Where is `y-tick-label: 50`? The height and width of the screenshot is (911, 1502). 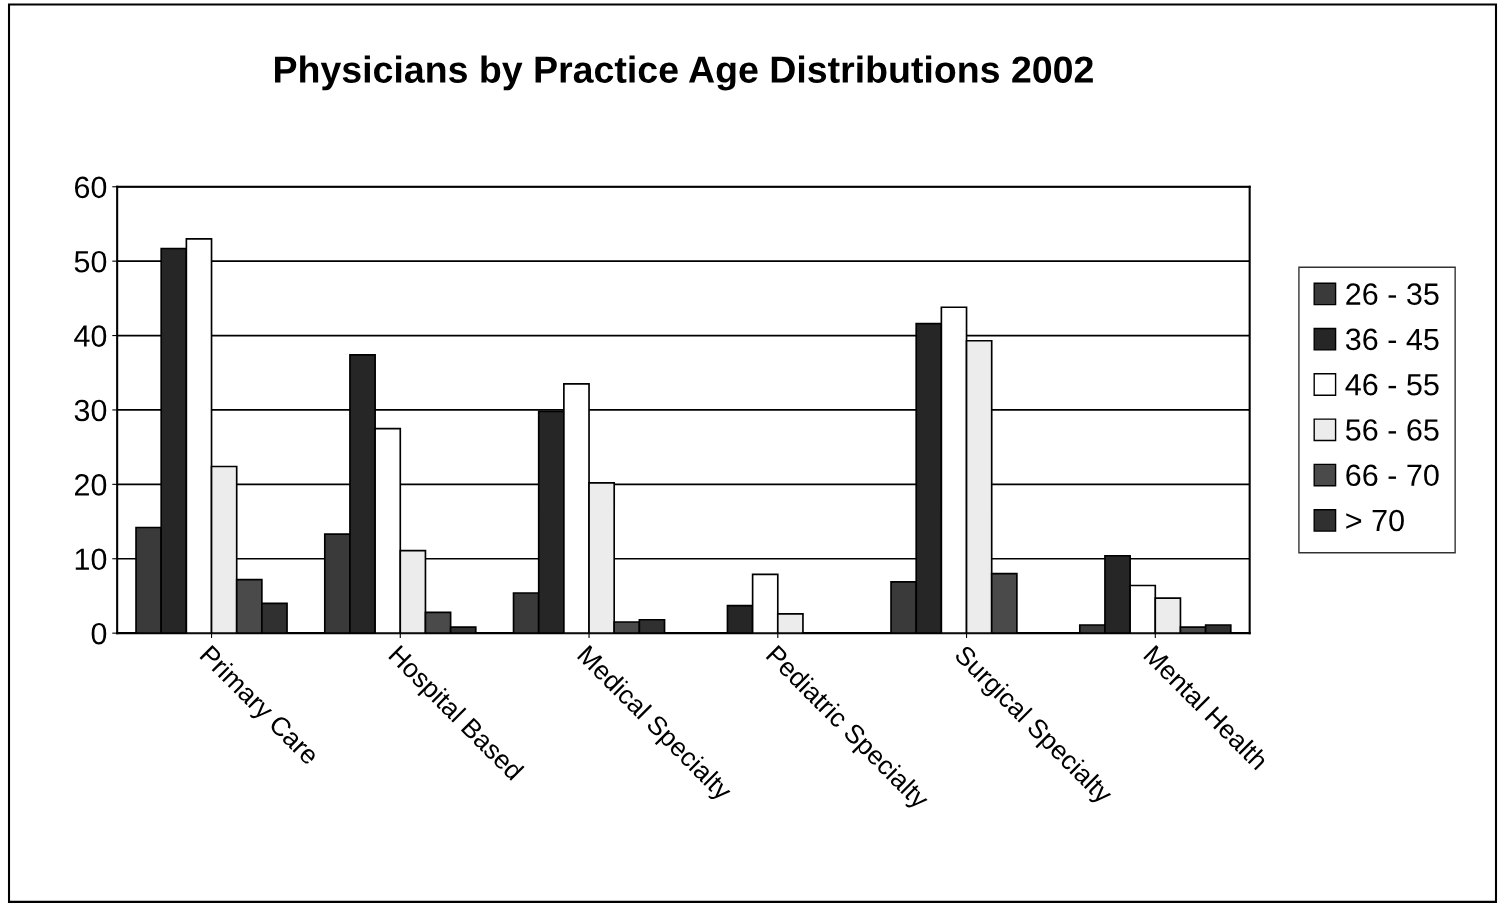
y-tick-label: 50 is located at coordinates (90, 261).